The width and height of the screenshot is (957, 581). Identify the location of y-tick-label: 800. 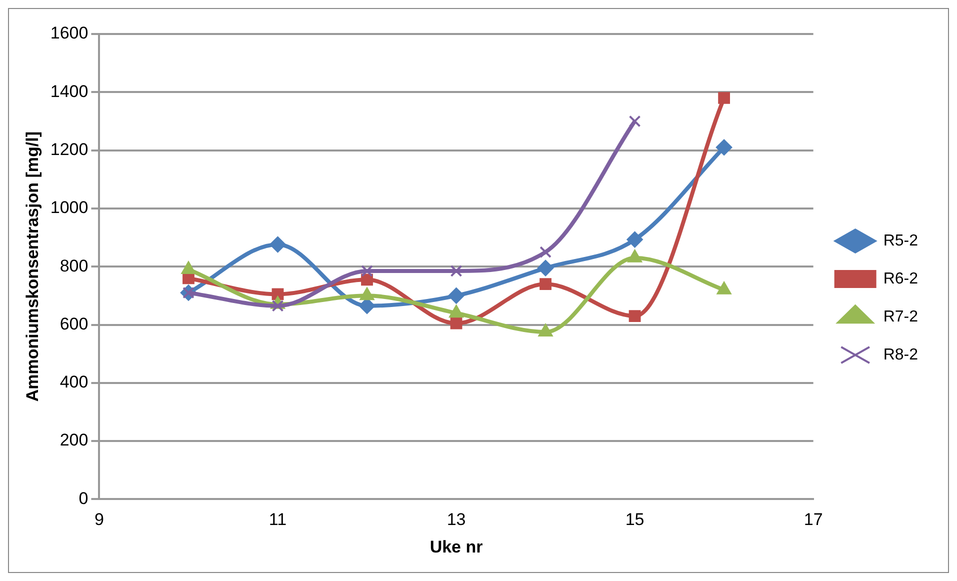
(74, 266).